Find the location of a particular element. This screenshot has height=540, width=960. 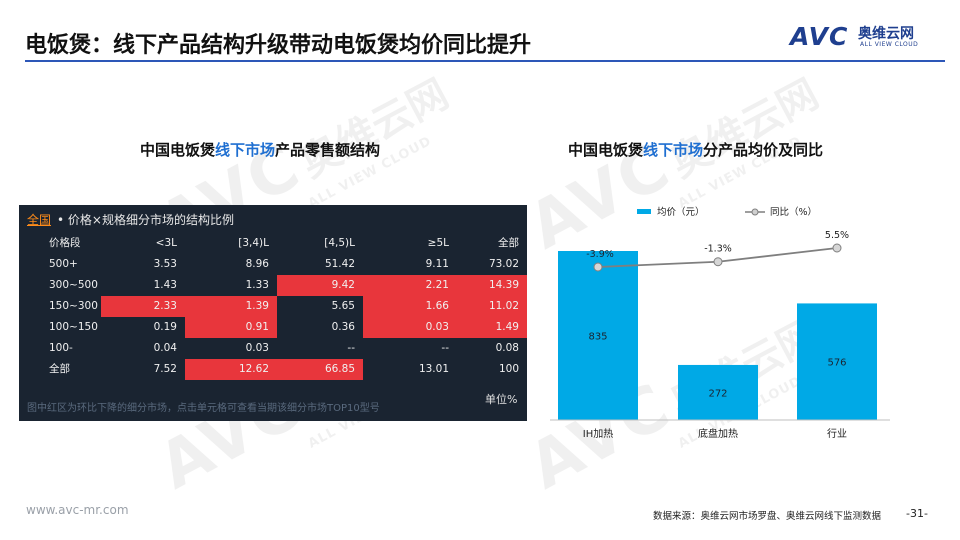

yoy-value-label: -3.9% is located at coordinates (600, 254).